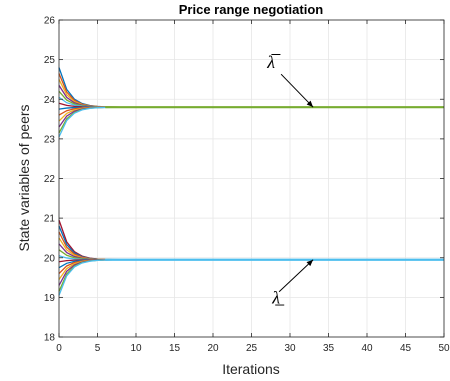 This screenshot has width=450, height=381. I want to click on x-tick-label: 45, so click(406, 348).